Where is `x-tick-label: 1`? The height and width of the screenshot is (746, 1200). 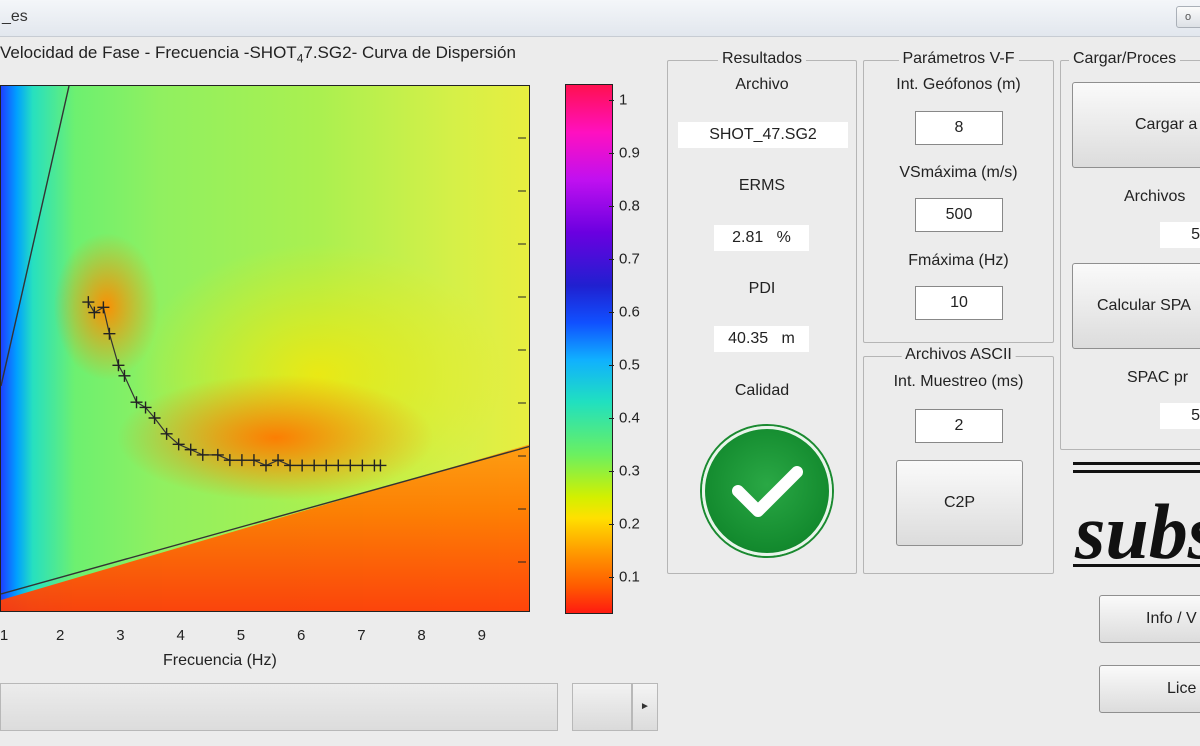 x-tick-label: 1 is located at coordinates (4, 635).